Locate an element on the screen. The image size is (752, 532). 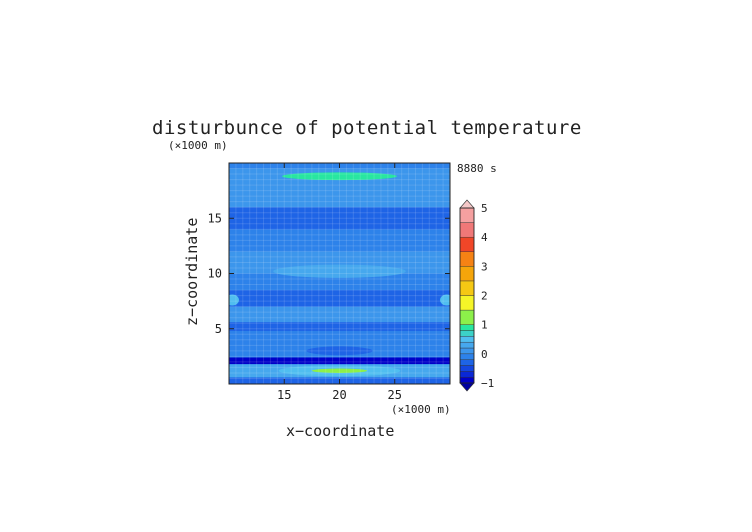
contour-bands is located at coordinates (339, 273).